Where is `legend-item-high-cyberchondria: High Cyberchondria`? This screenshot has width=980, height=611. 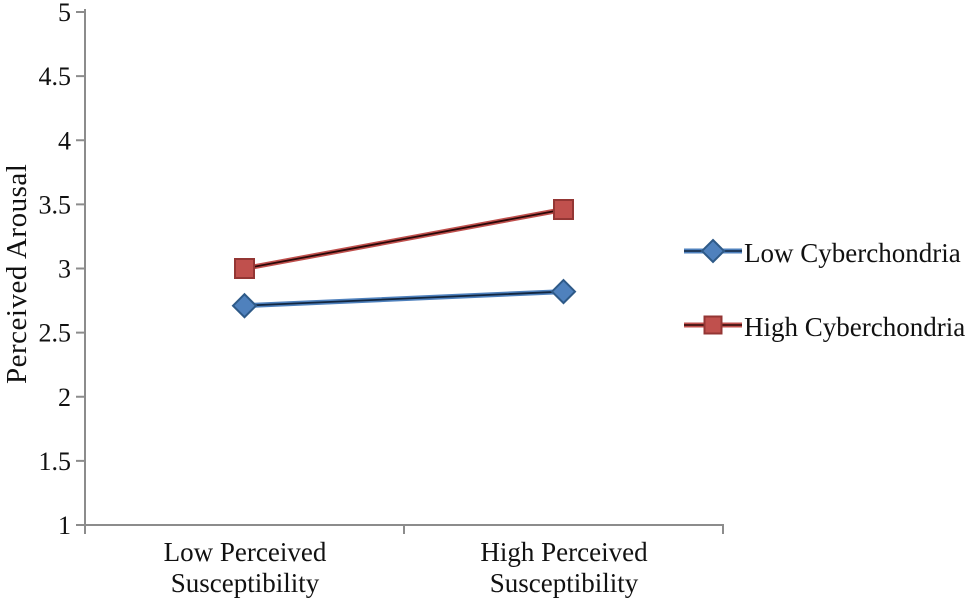
legend-item-high-cyberchondria: High Cyberchondria is located at coordinates (824, 327).